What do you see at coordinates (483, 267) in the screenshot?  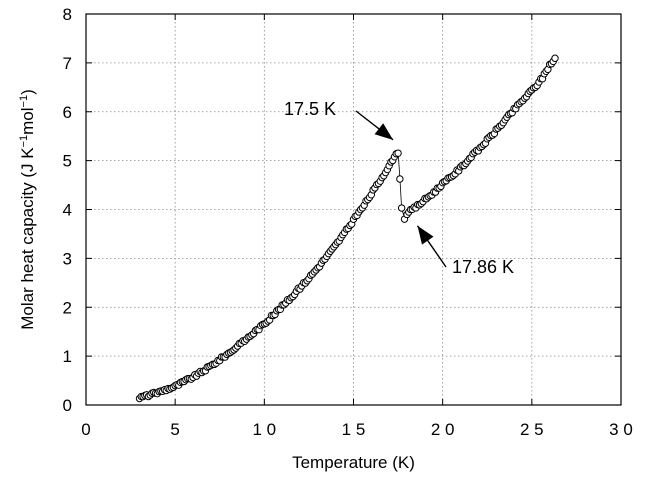 I see `annotation-label-17-86k: 17.86 K` at bounding box center [483, 267].